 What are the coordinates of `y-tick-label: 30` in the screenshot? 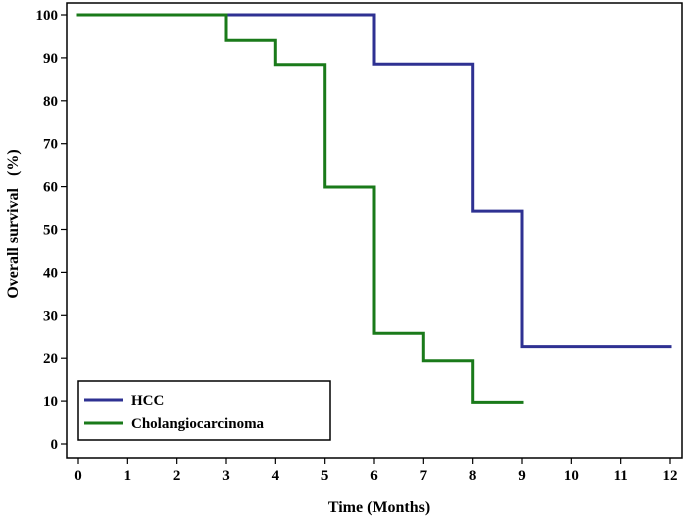 It's located at (50, 316).